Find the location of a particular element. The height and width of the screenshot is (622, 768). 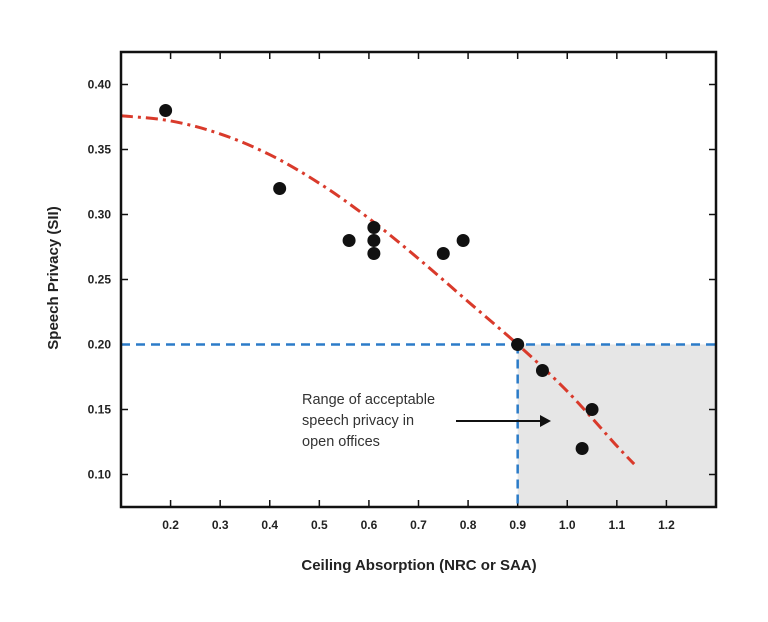

x-tick-label: 0.5 is located at coordinates (319, 525).